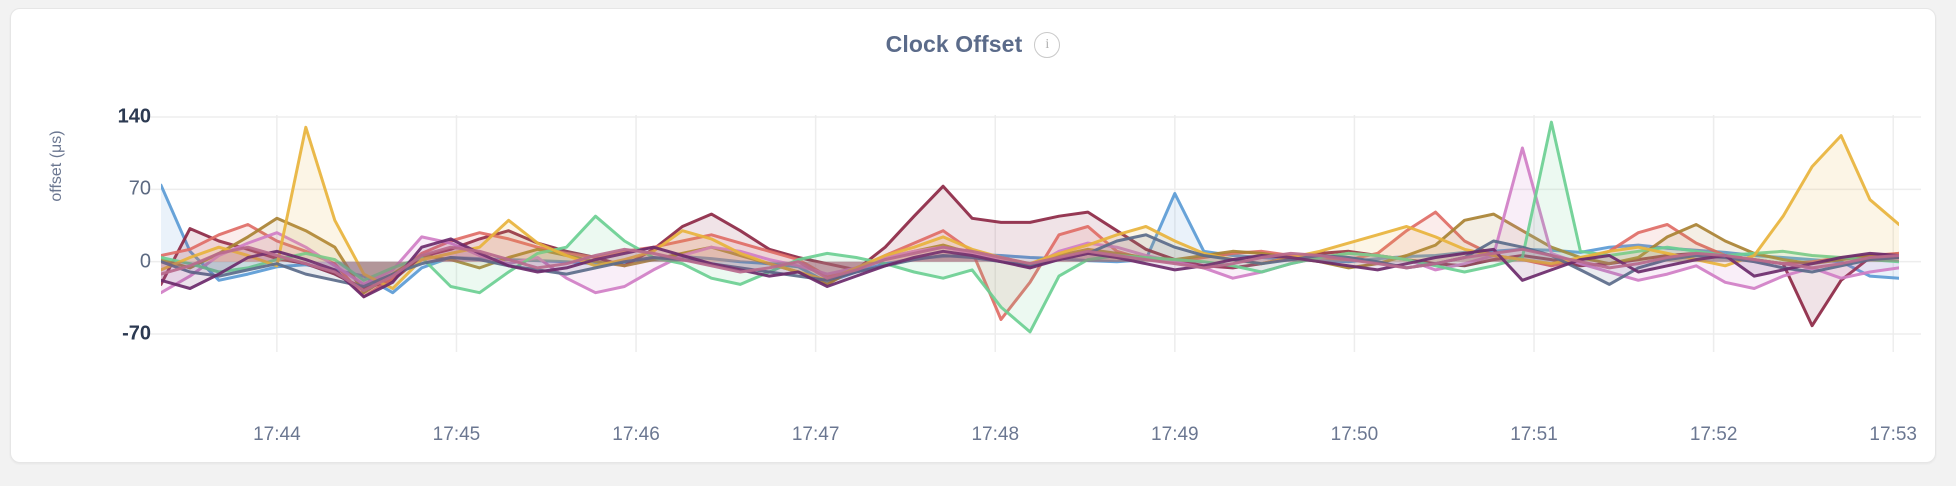 This screenshot has height=486, width=1956. I want to click on y-tick-label: 70, so click(139, 188).